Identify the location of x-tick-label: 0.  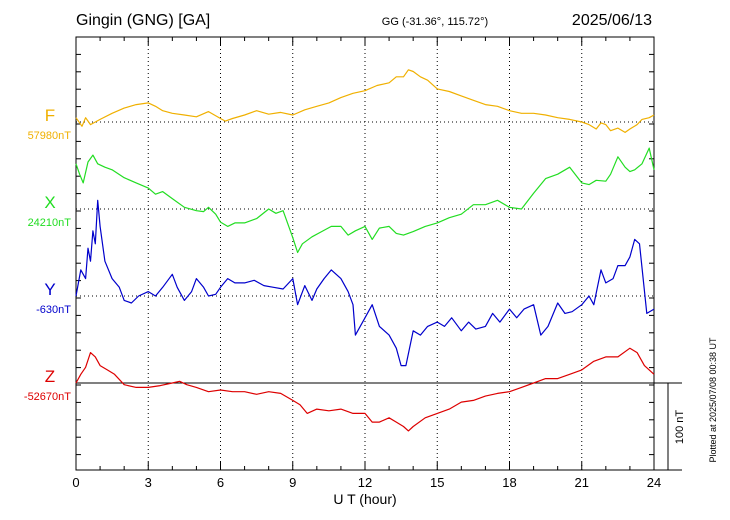
(75, 482).